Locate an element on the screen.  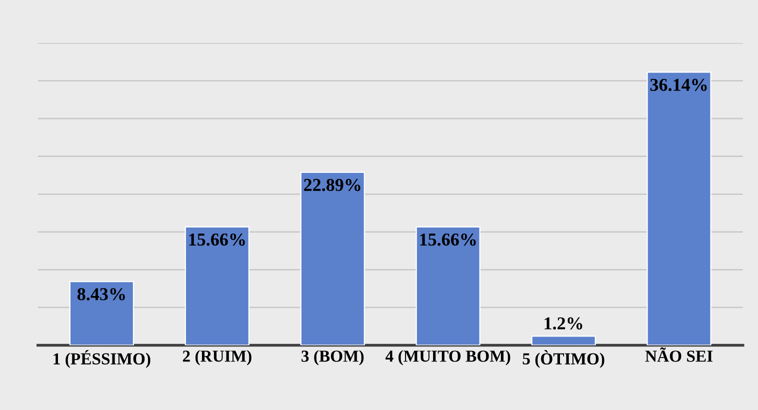
data-label: 1.2% is located at coordinates (563, 323).